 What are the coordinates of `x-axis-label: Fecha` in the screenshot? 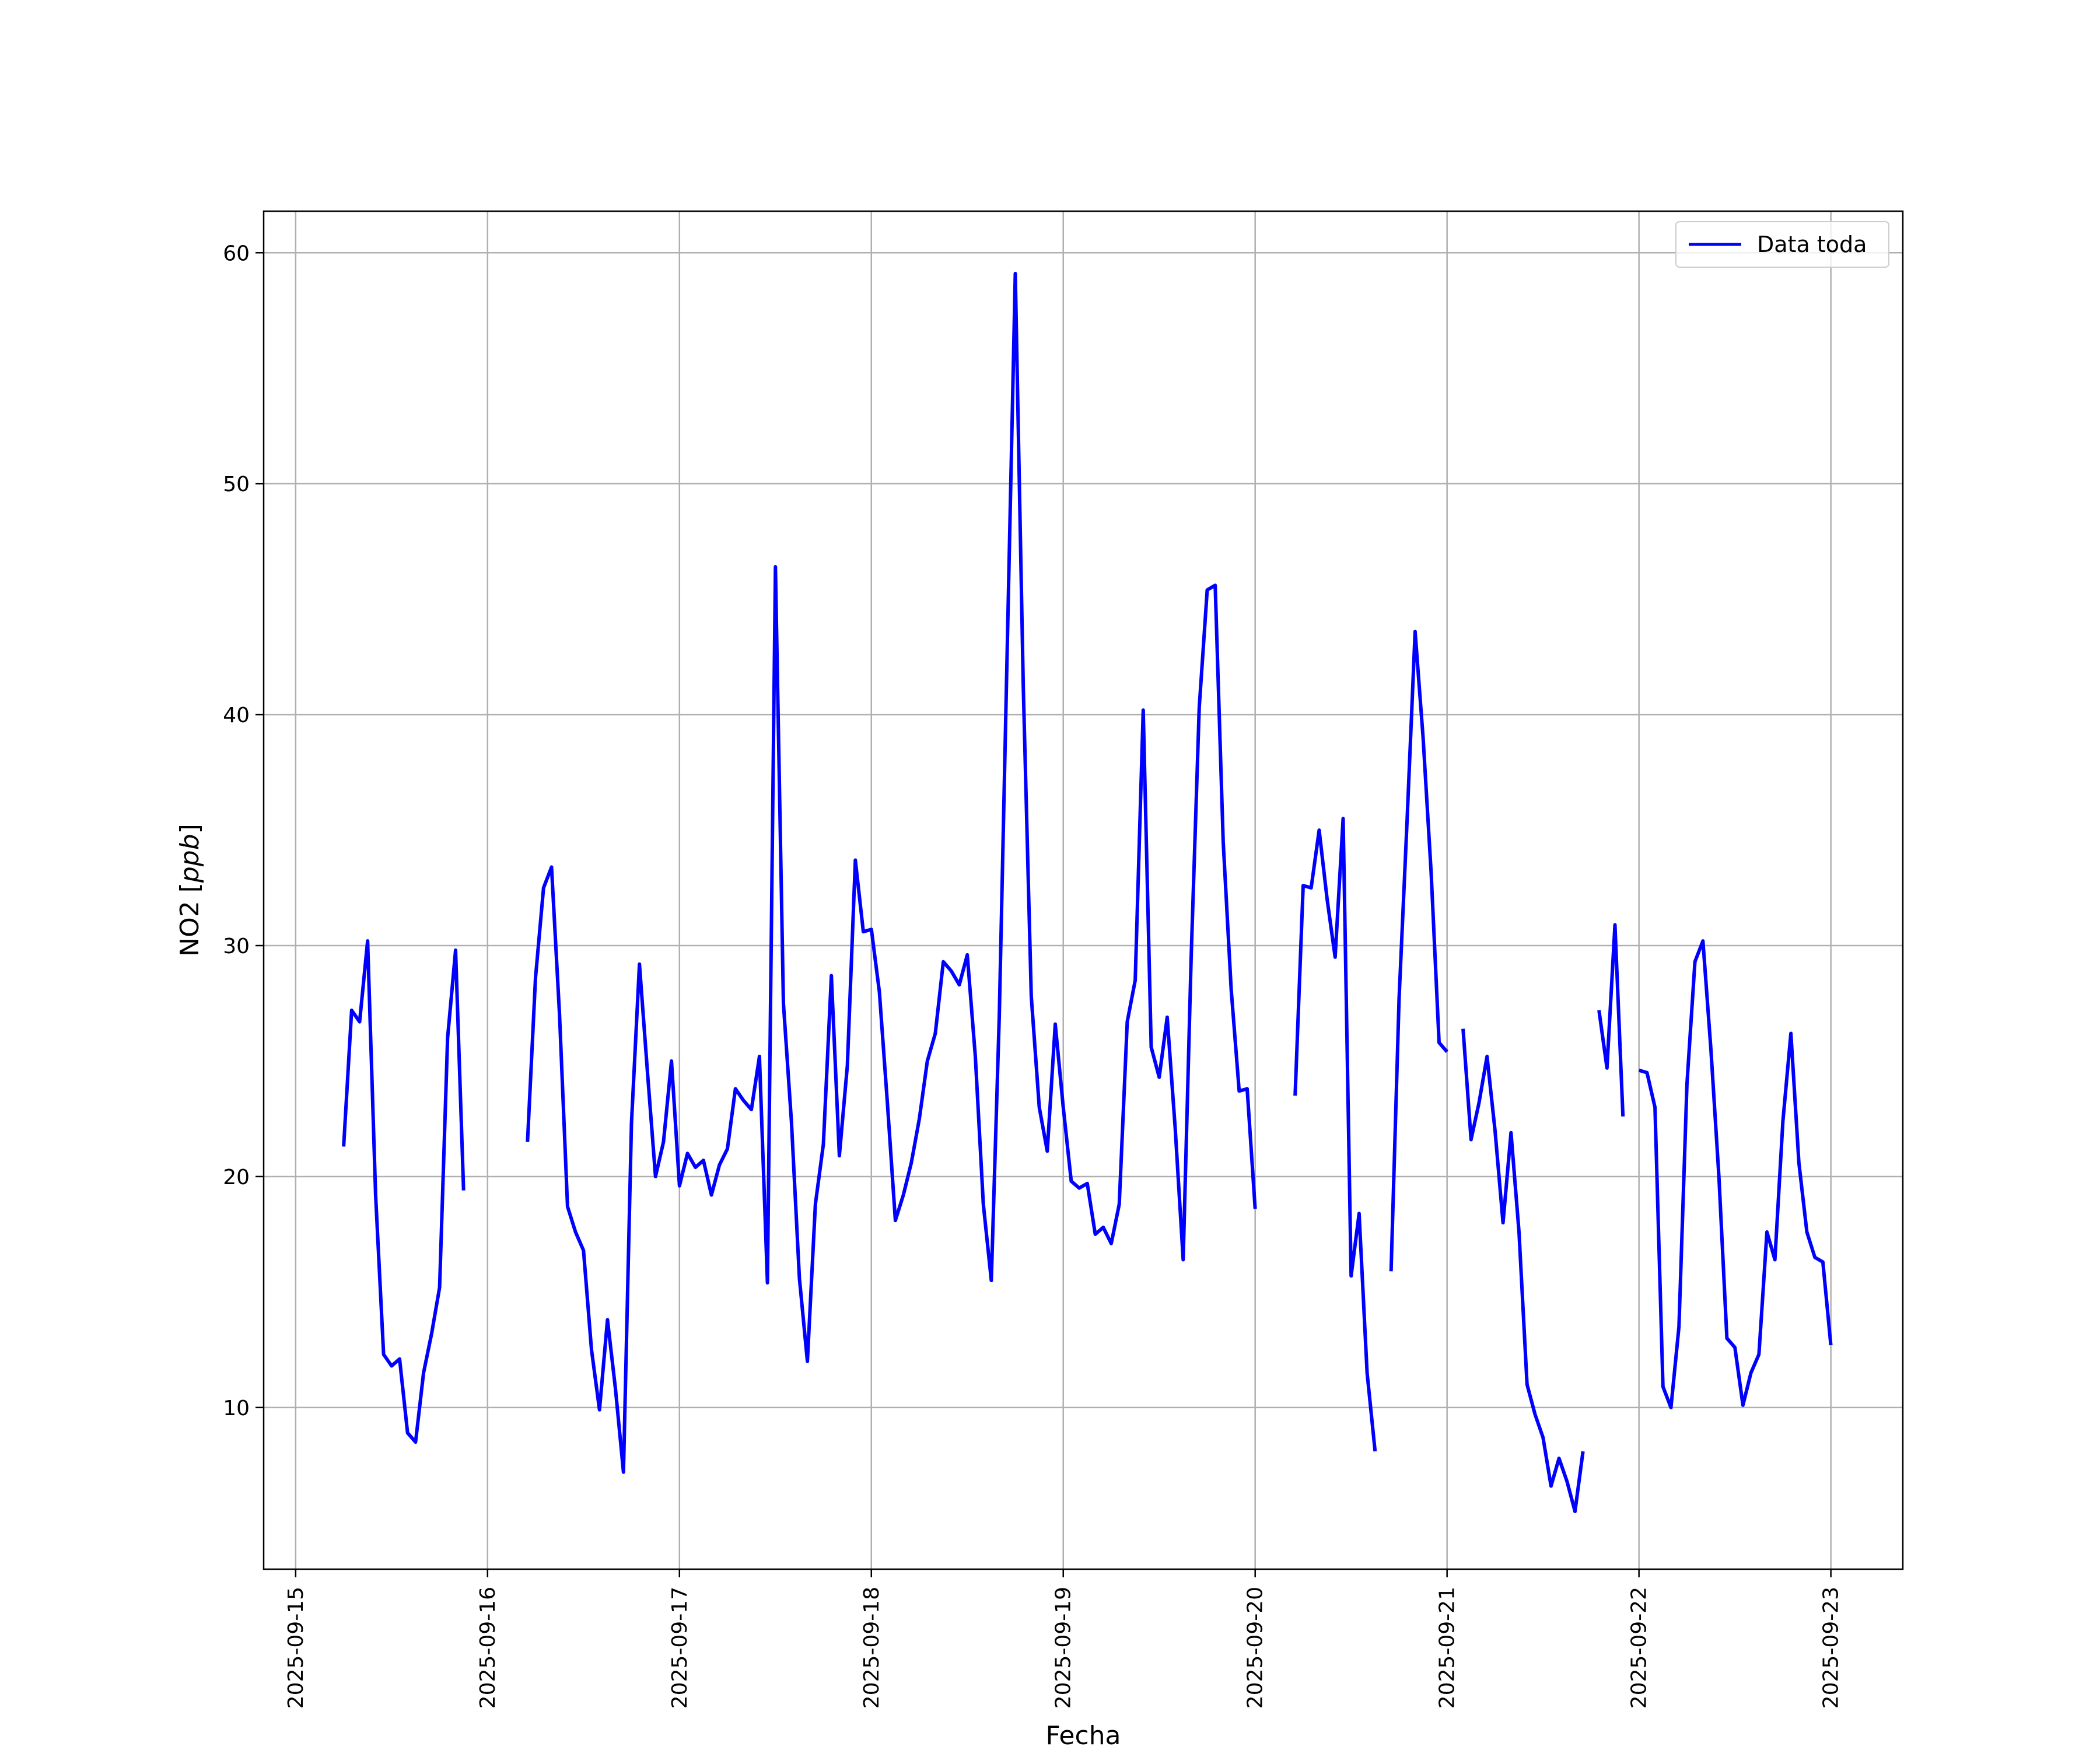 It's located at (1083, 1735).